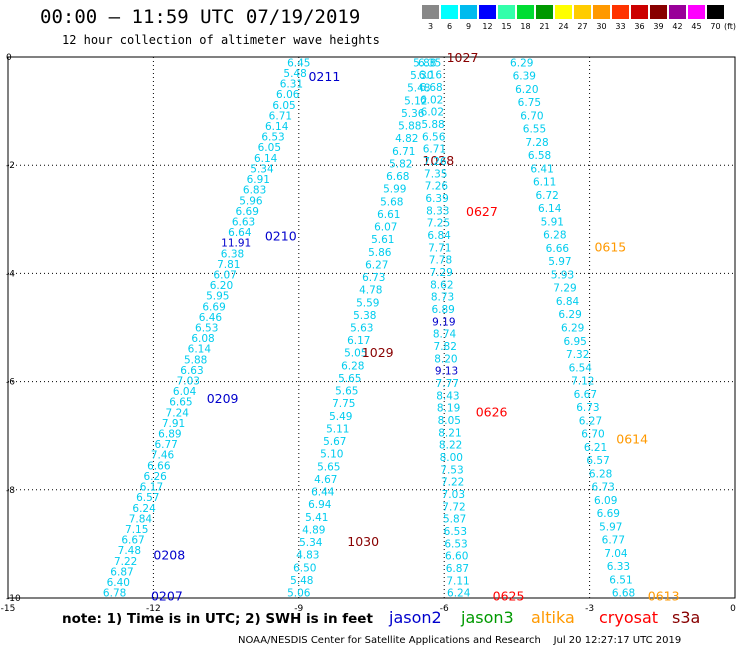  I want to click on color-swatch-label: 21, so click(544, 26).